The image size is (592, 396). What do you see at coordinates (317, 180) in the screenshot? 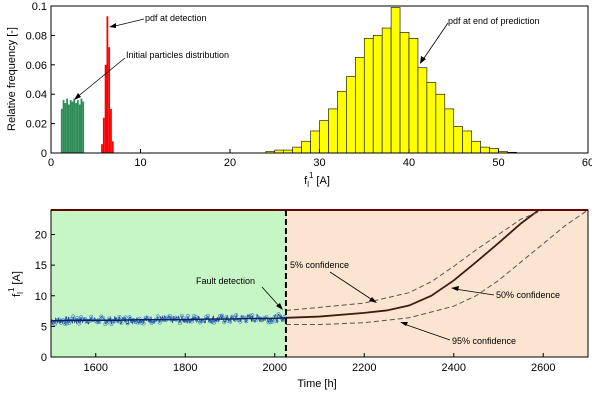
I see `top-x-axis-label: fl1 [A]` at bounding box center [317, 180].